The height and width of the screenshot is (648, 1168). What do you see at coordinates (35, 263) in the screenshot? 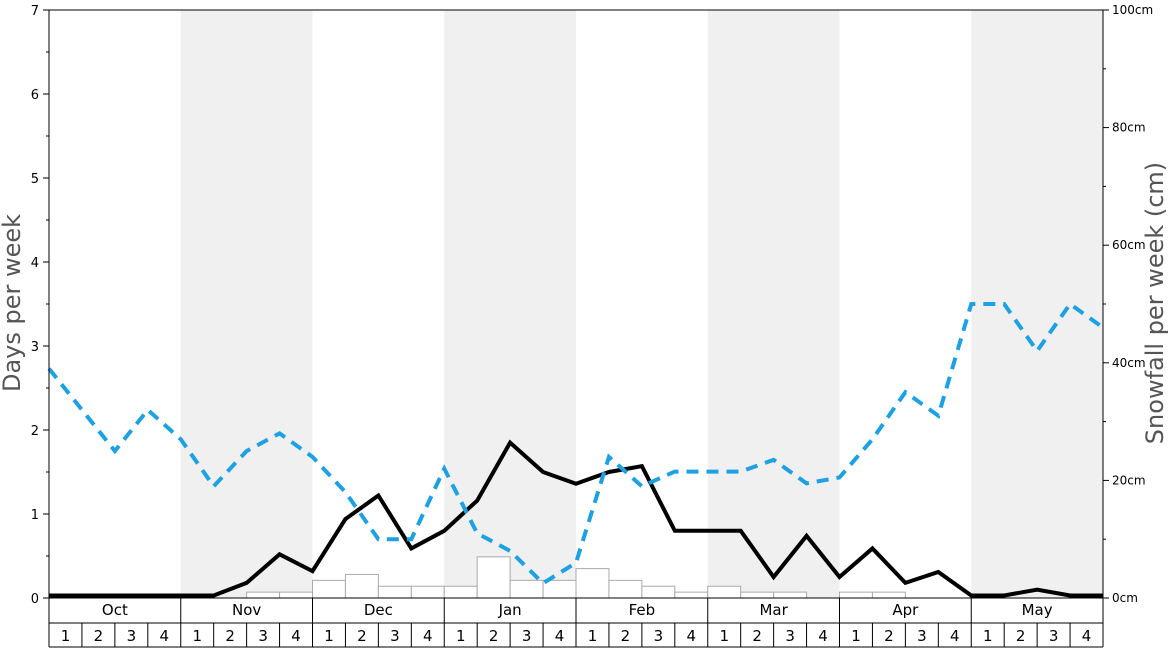
I see `left-tick-label: 4` at bounding box center [35, 263].